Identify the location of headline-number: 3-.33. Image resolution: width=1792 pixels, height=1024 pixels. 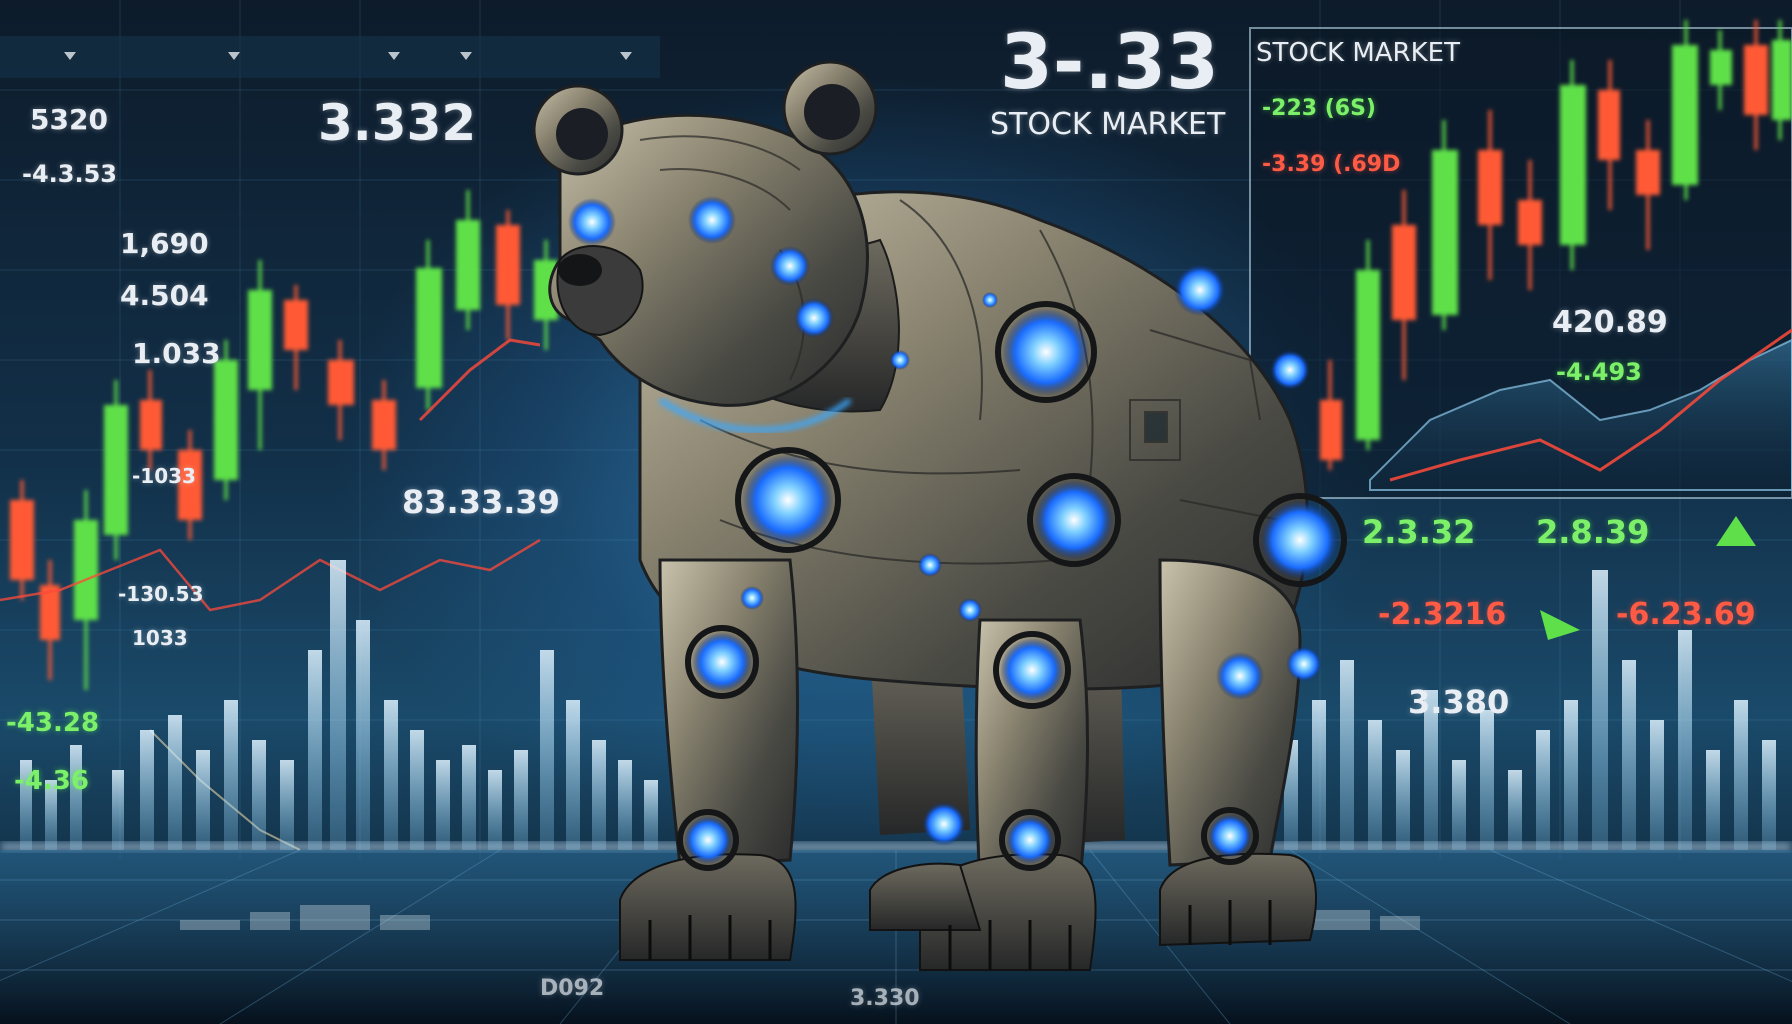
(1110, 61).